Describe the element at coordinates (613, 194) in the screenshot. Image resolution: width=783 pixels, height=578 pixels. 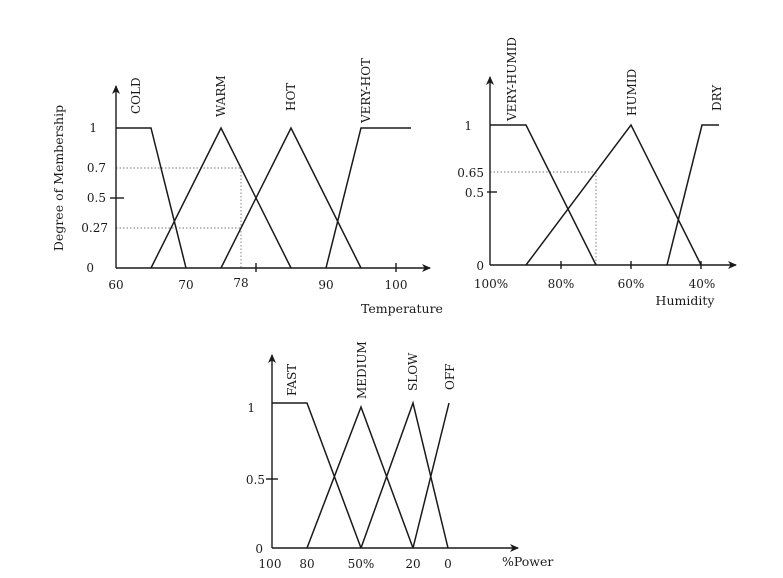
I see `mf-humid` at that location.